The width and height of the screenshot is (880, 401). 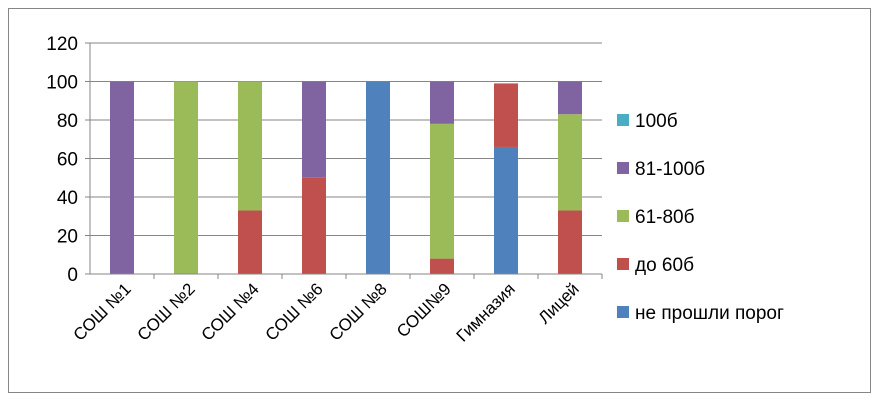 I want to click on category-label: Лицей, so click(x=559, y=303).